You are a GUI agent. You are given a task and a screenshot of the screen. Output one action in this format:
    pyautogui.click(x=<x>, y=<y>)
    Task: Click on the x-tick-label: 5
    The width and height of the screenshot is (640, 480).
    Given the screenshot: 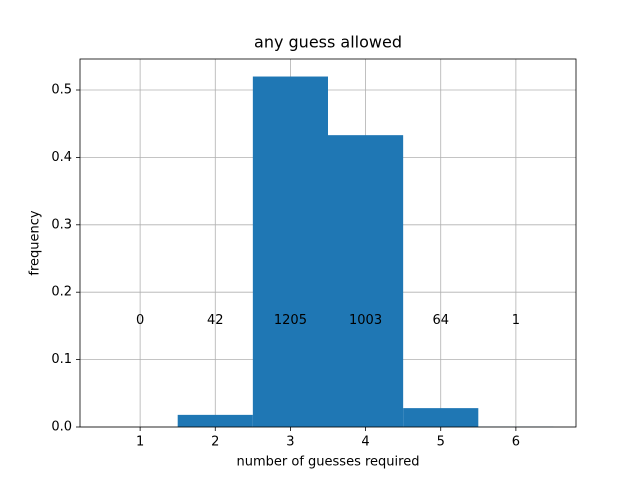 What is the action you would take?
    pyautogui.click(x=441, y=442)
    